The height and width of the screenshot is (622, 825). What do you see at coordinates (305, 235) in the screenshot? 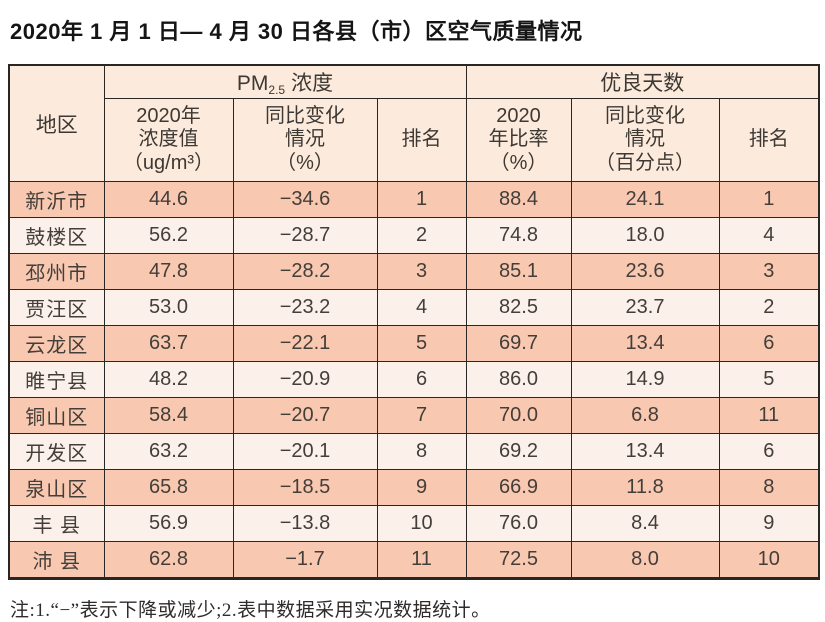
I see `cell-pm-change: −28.7` at bounding box center [305, 235].